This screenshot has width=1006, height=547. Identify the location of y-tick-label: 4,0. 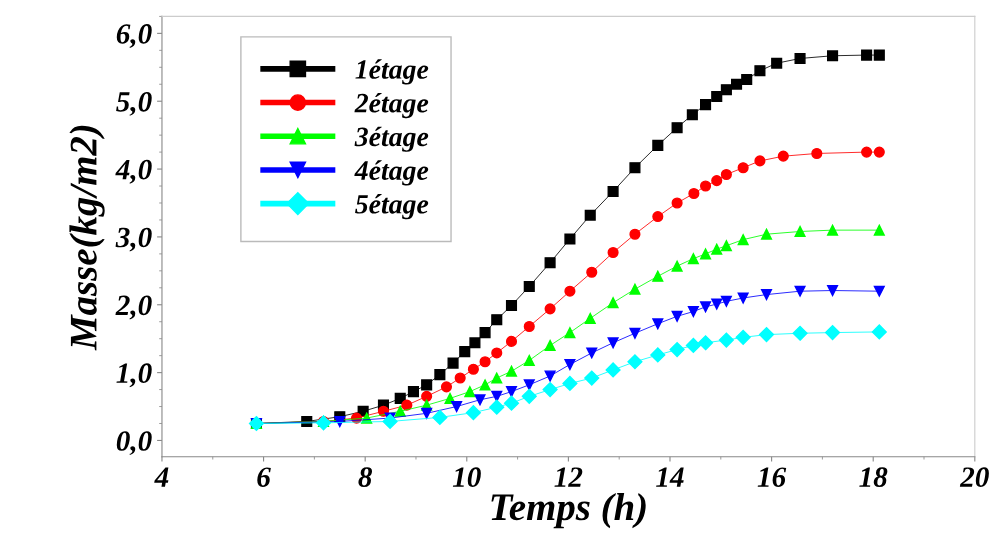
(133, 171).